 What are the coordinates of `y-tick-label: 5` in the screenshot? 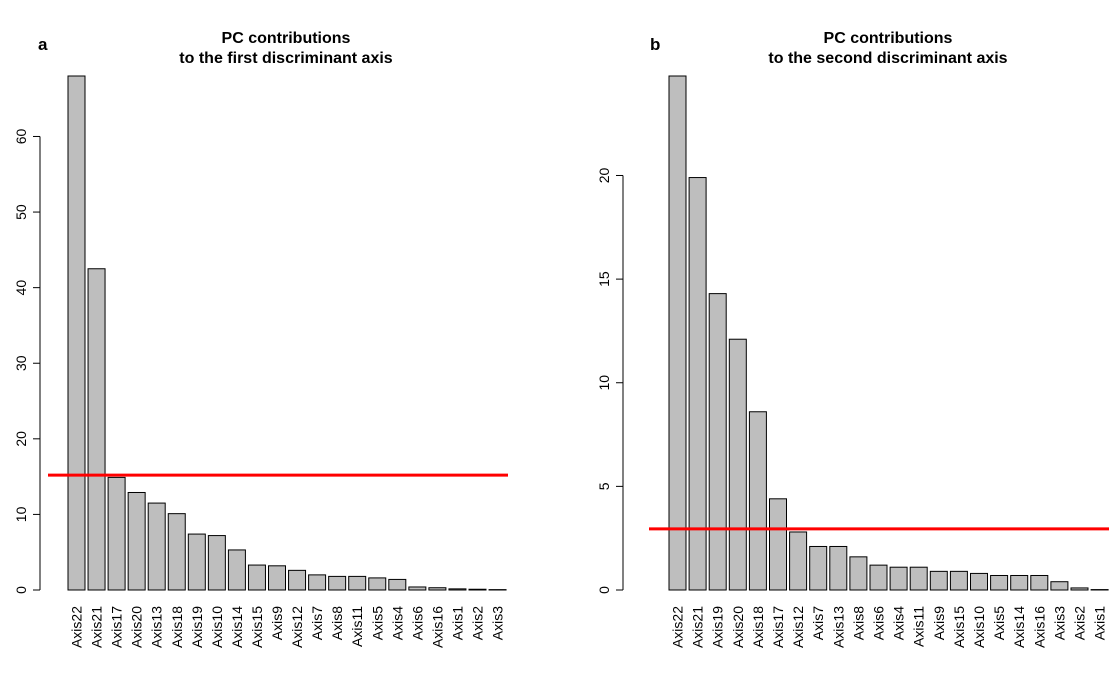 It's located at (604, 486).